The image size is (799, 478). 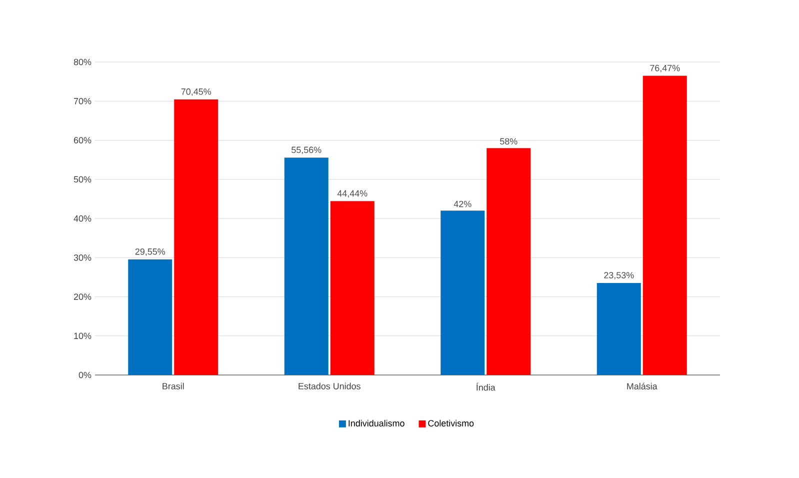 What do you see at coordinates (83, 179) in the screenshot?
I see `y-tick-label: 50%` at bounding box center [83, 179].